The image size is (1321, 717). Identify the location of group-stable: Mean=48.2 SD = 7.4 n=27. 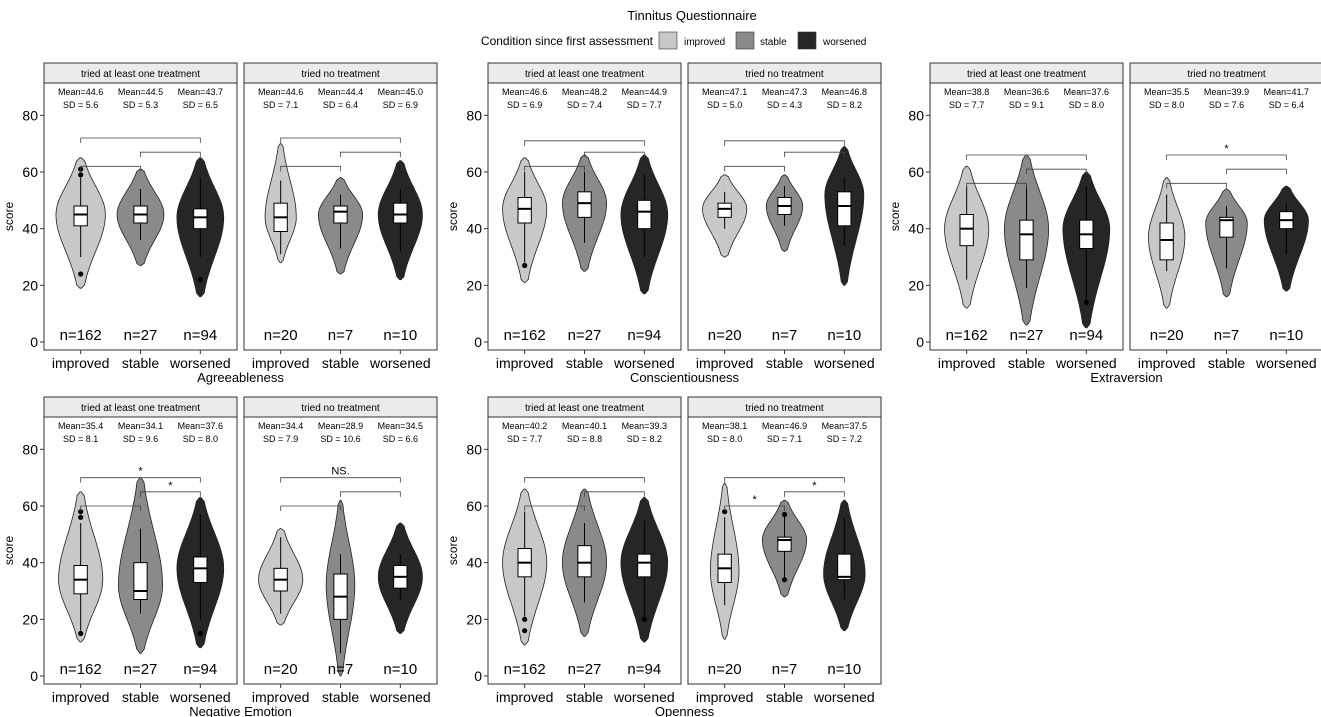
(584, 215).